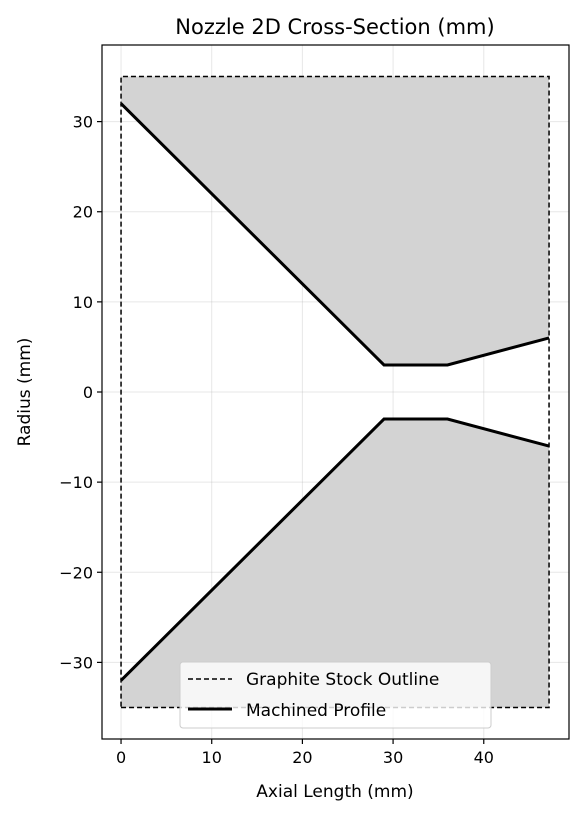  I want to click on y-tick-label: 20, so click(83, 212).